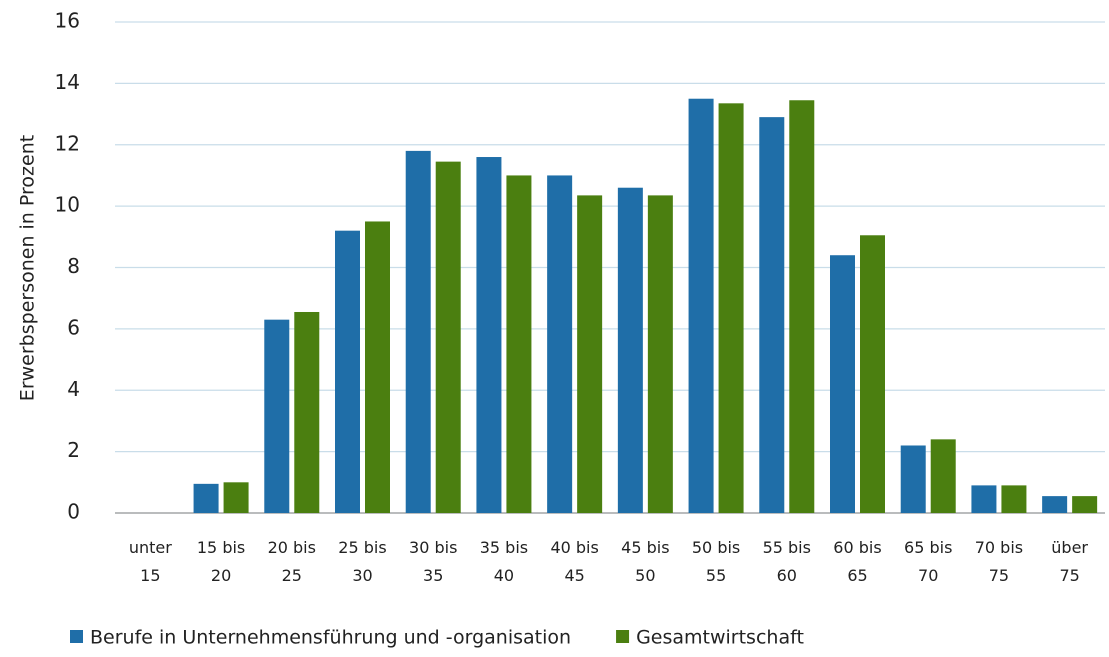  I want to click on y-tick-label: 0, so click(73, 512).